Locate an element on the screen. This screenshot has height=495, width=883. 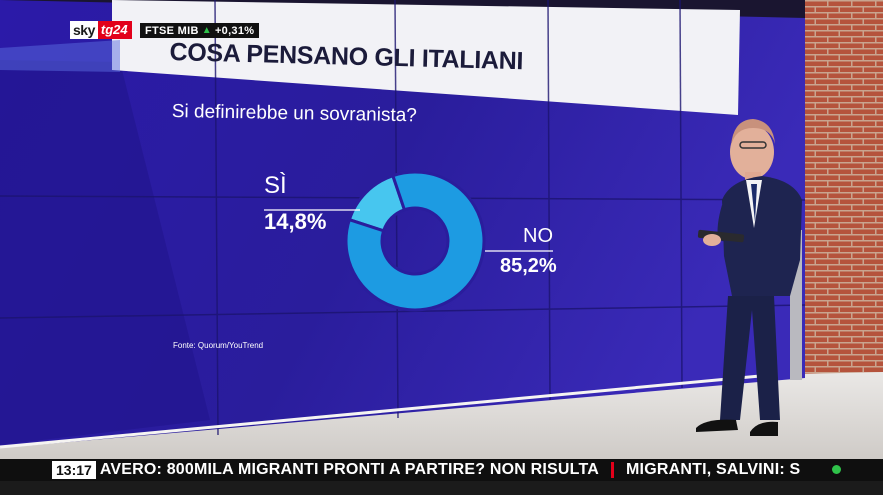
source-note: Fonte: Quorum/YouTrend is located at coordinates (218, 345).